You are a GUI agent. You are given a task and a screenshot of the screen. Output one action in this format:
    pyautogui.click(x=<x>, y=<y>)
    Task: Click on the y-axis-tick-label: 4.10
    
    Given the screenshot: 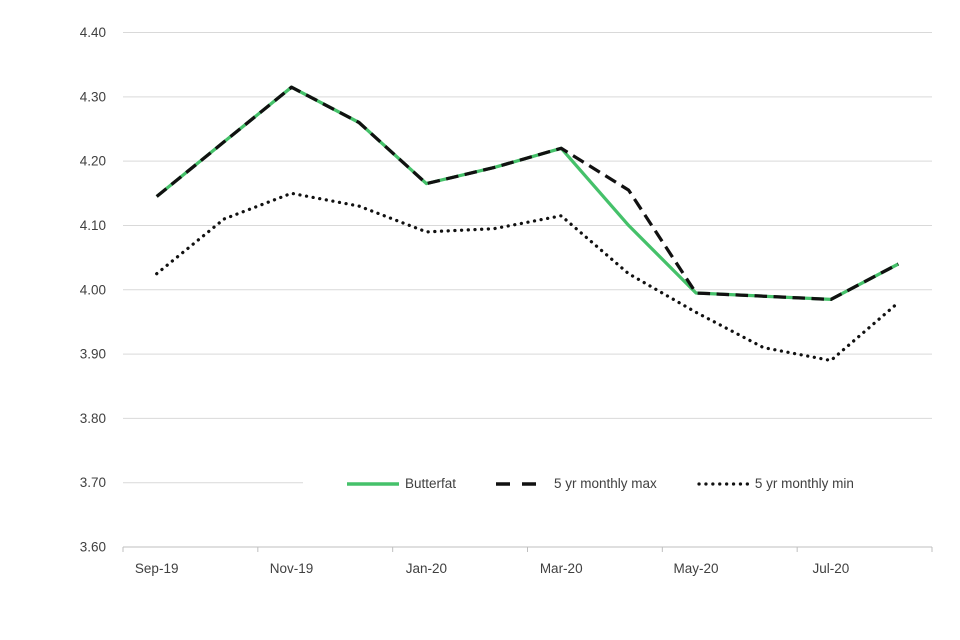 What is the action you would take?
    pyautogui.click(x=93, y=225)
    